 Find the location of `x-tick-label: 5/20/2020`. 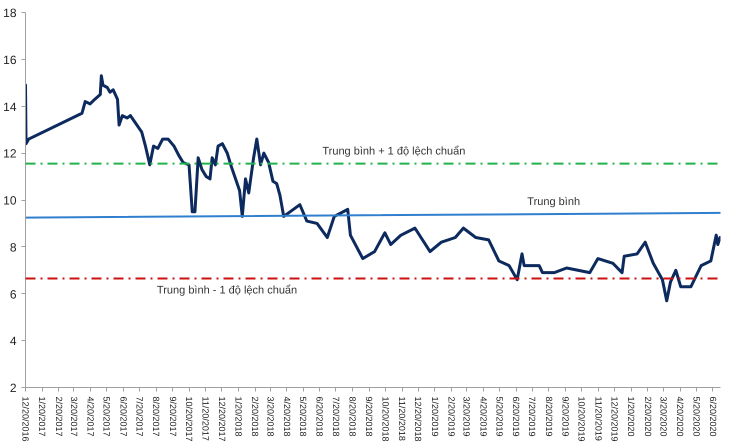

x-tick-label: 5/20/2020 is located at coordinates (696, 416).